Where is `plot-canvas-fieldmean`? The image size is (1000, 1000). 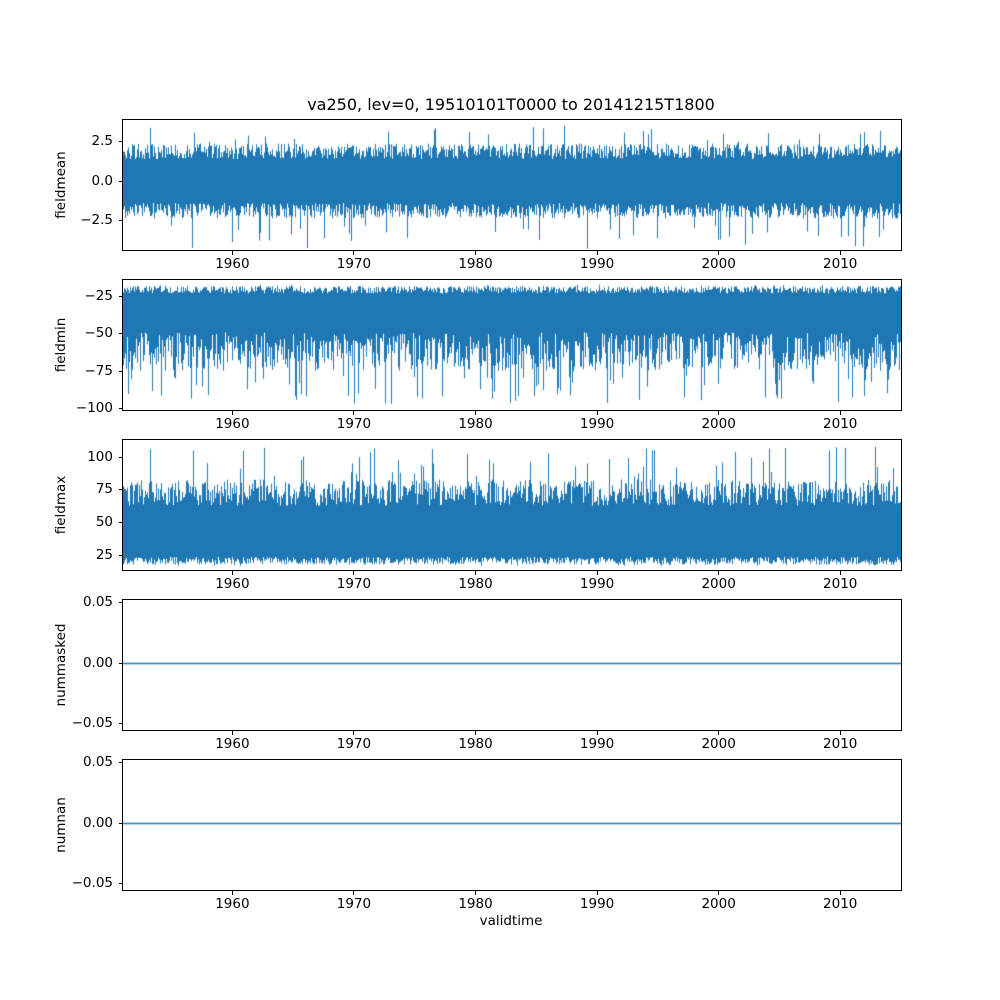 plot-canvas-fieldmean is located at coordinates (512, 185).